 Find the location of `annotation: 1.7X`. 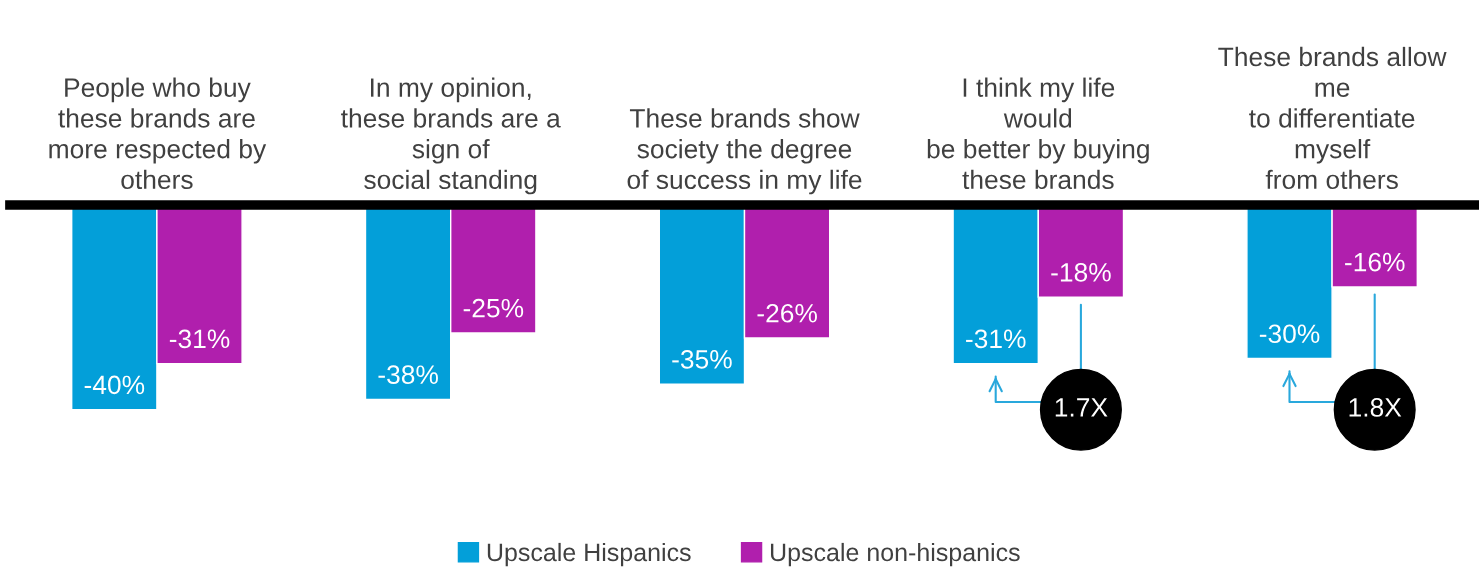

annotation: 1.7X is located at coordinates (1081, 407).